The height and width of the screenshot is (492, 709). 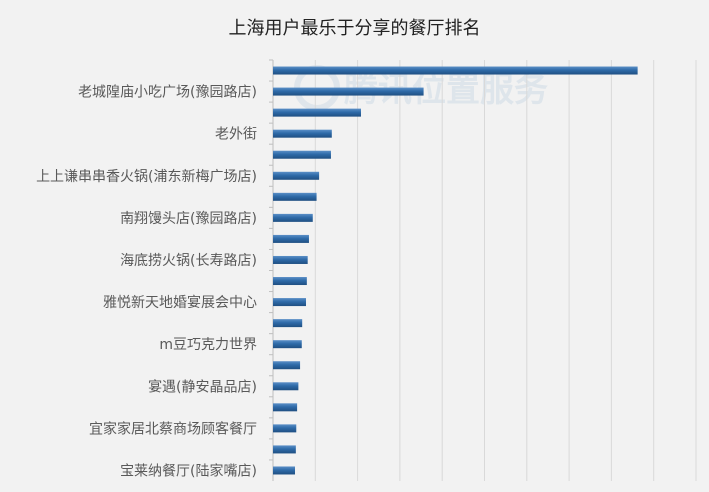 What do you see at coordinates (236, 135) in the screenshot?
I see `category-label: 老外街` at bounding box center [236, 135].